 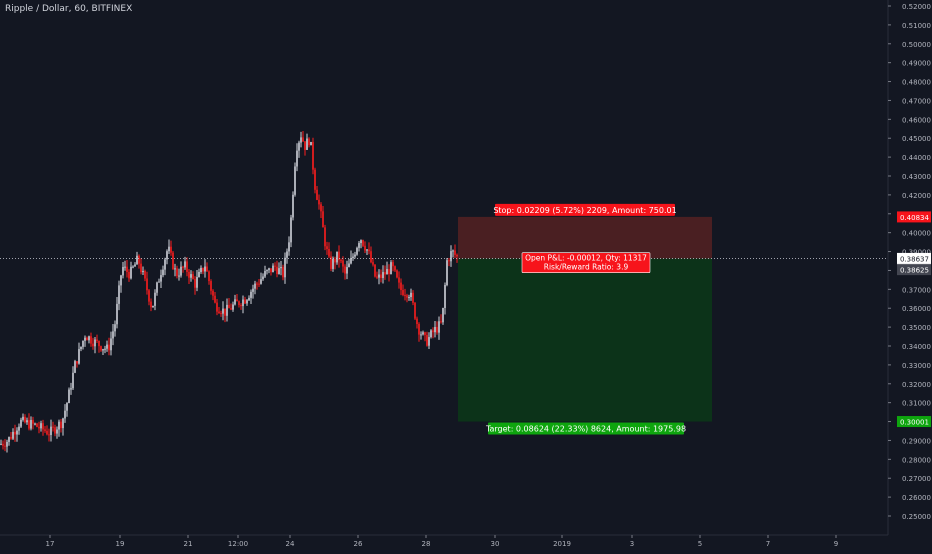 What do you see at coordinates (916, 101) in the screenshot?
I see `y-tick-label: 0.47000` at bounding box center [916, 101].